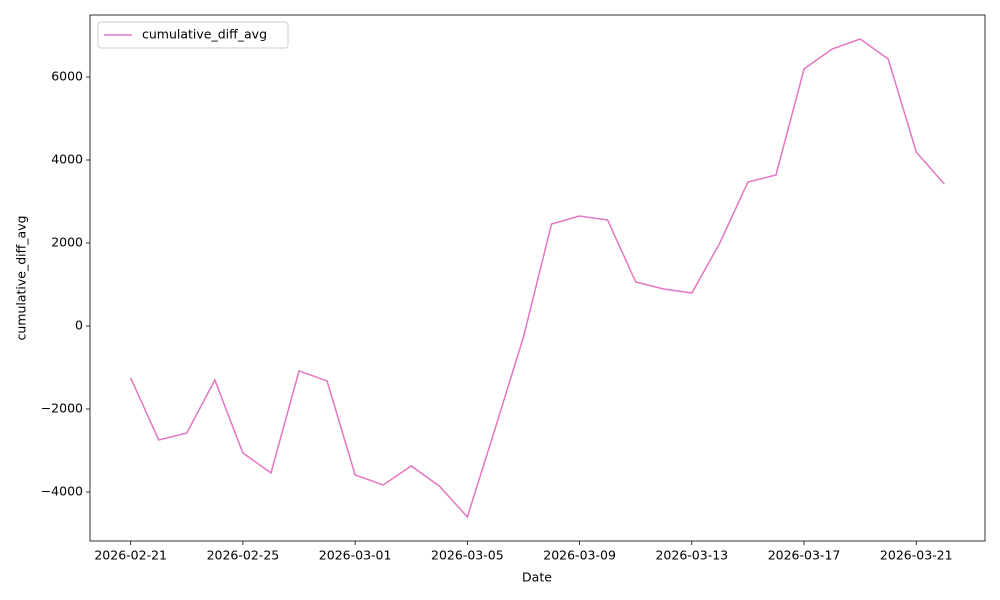 This screenshot has width=1000, height=600. I want to click on y-tick-label: 2000, so click(67, 241).